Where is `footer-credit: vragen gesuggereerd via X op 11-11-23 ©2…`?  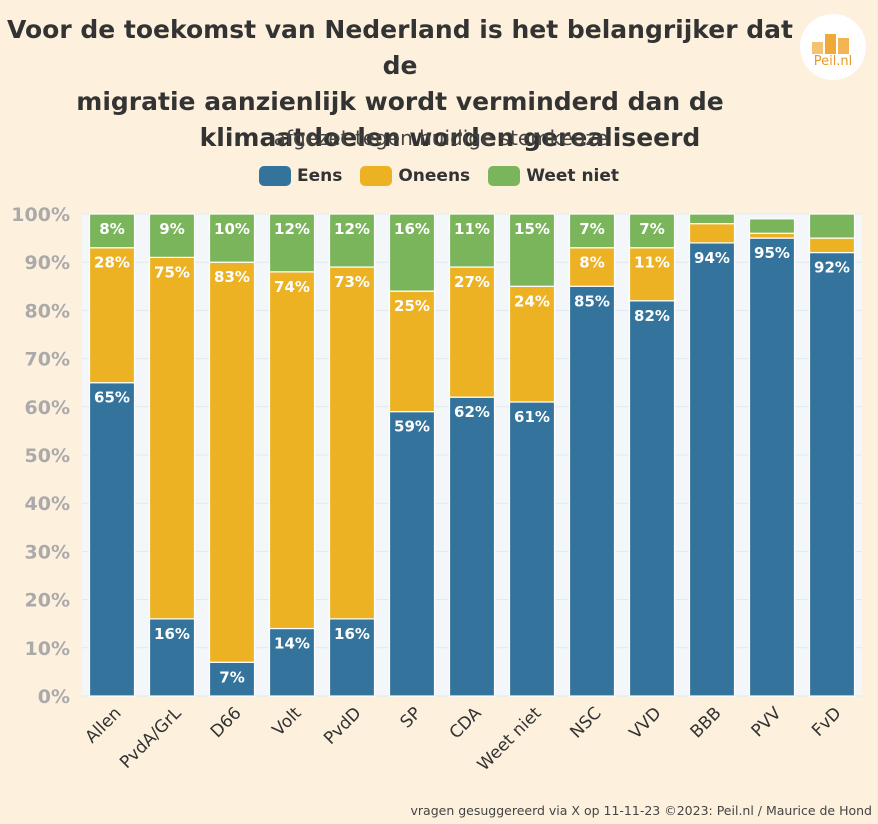
footer-credit: vragen gesuggereerd via X op 11-11-23 ©2… is located at coordinates (641, 810).